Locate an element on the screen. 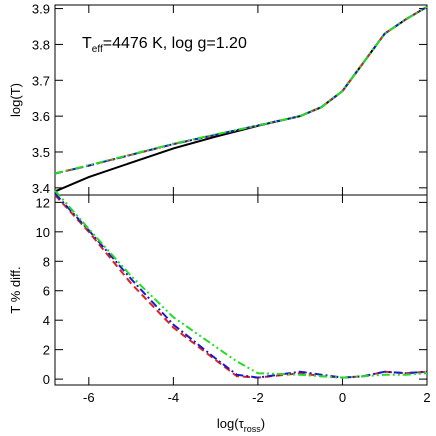 The height and width of the screenshot is (436, 436). annotation-part: T is located at coordinates (87, 43).